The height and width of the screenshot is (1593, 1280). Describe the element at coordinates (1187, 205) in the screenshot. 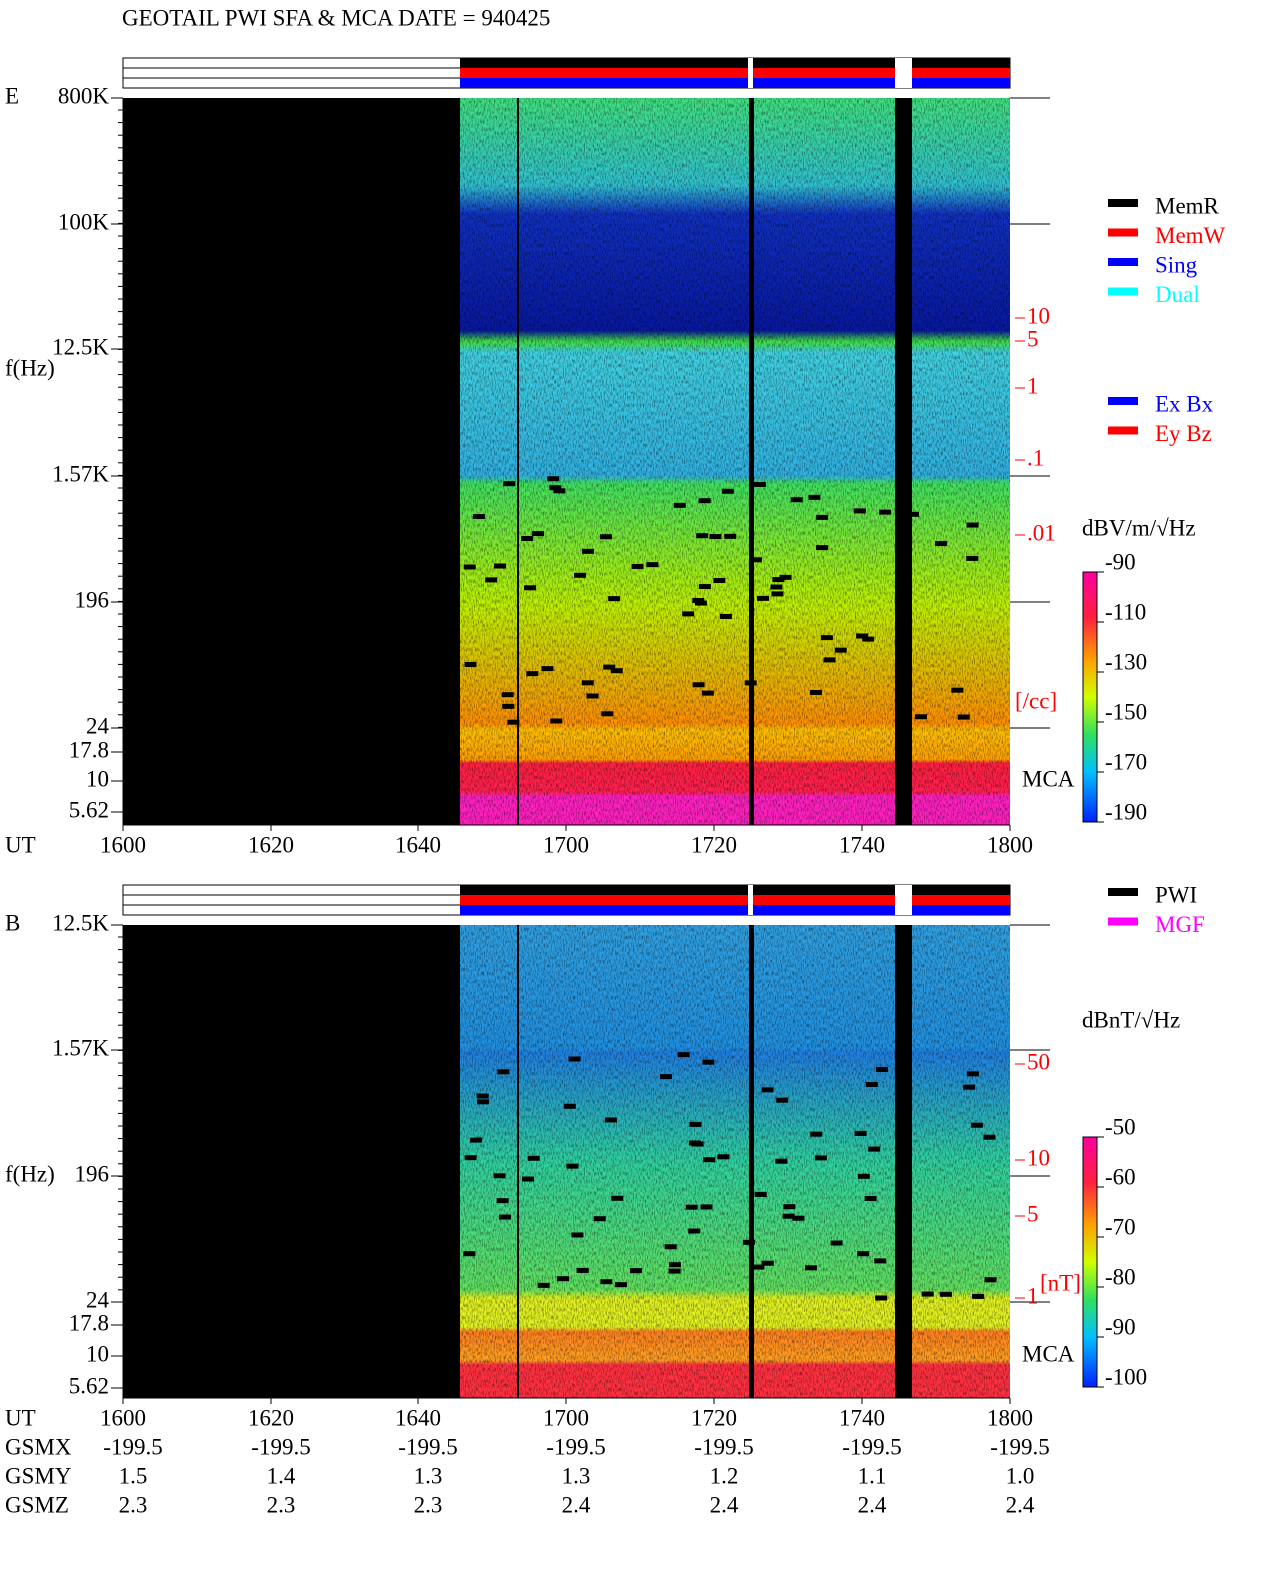

I see `legend-label: MemR` at that location.